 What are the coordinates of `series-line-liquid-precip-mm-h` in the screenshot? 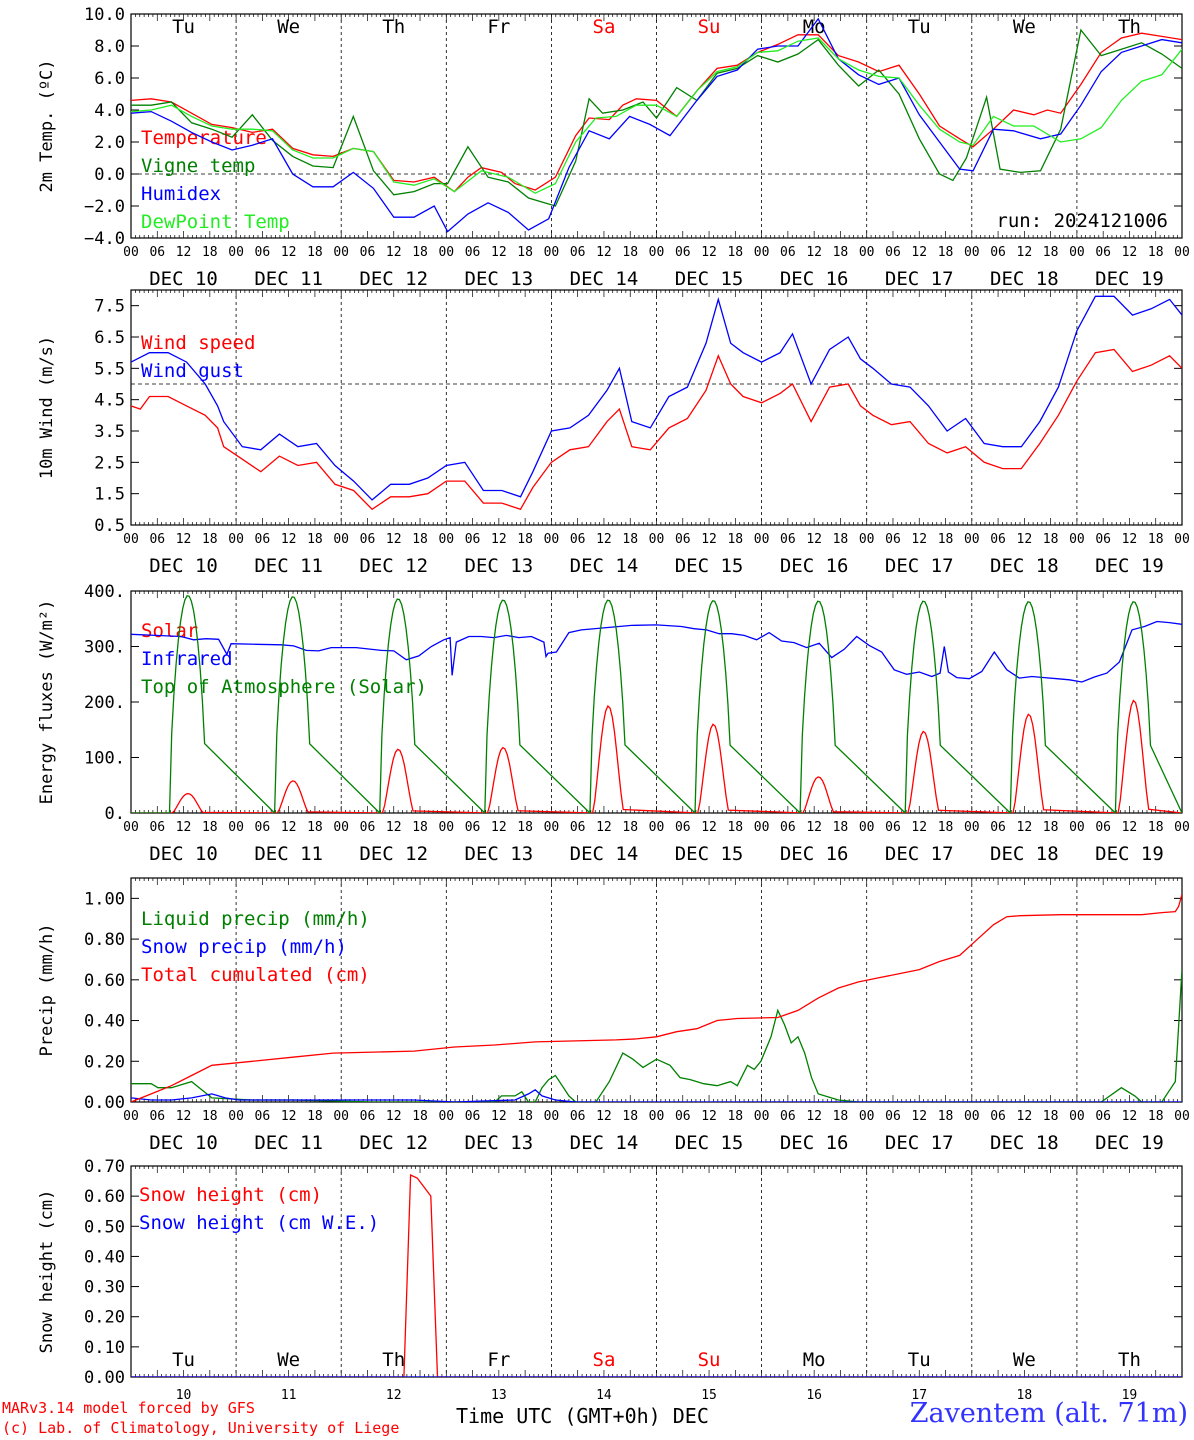 It's located at (656, 1035).